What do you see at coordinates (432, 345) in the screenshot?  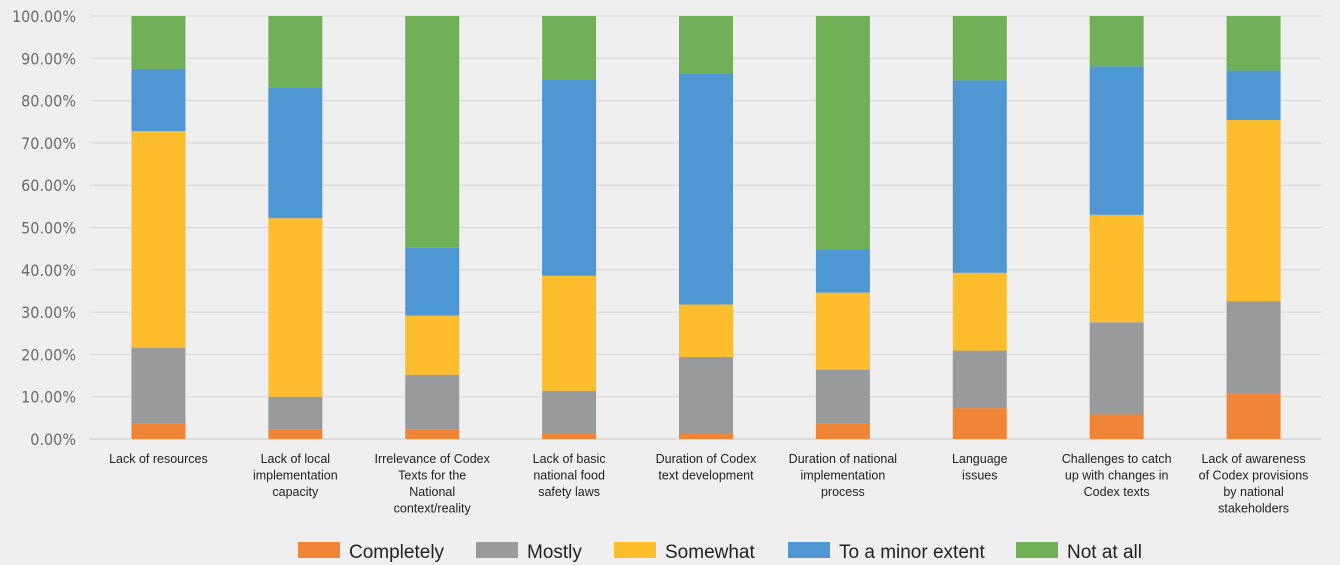 I see `bar-segment: Somewhat: 14` at bounding box center [432, 345].